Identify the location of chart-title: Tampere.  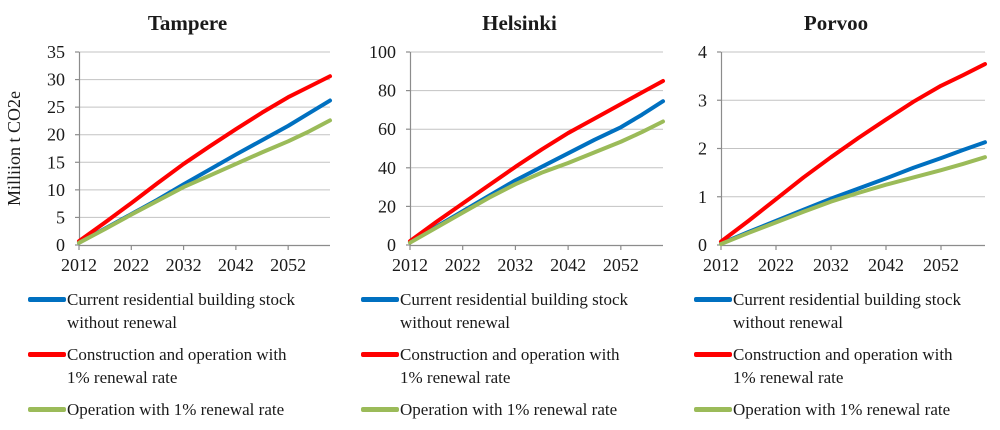
(187, 23).